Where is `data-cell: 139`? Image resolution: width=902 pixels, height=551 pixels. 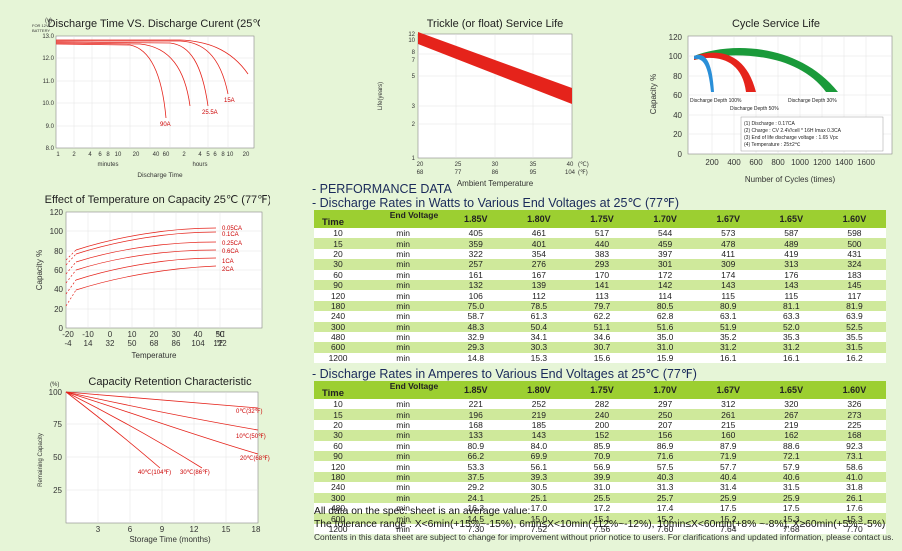
data-cell: 139 is located at coordinates (539, 285).